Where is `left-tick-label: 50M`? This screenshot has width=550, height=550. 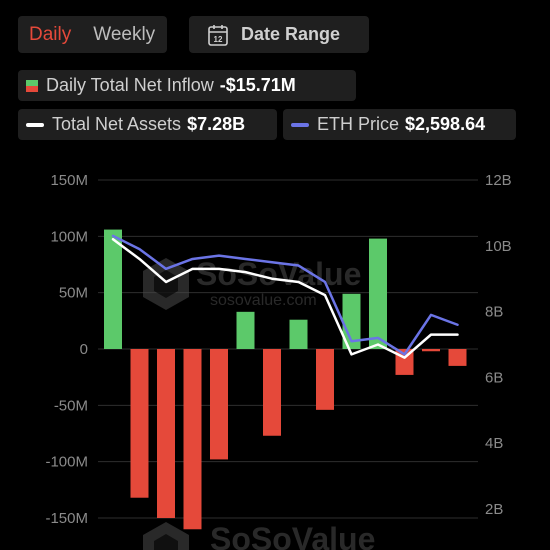 left-tick-label: 50M is located at coordinates (73, 293).